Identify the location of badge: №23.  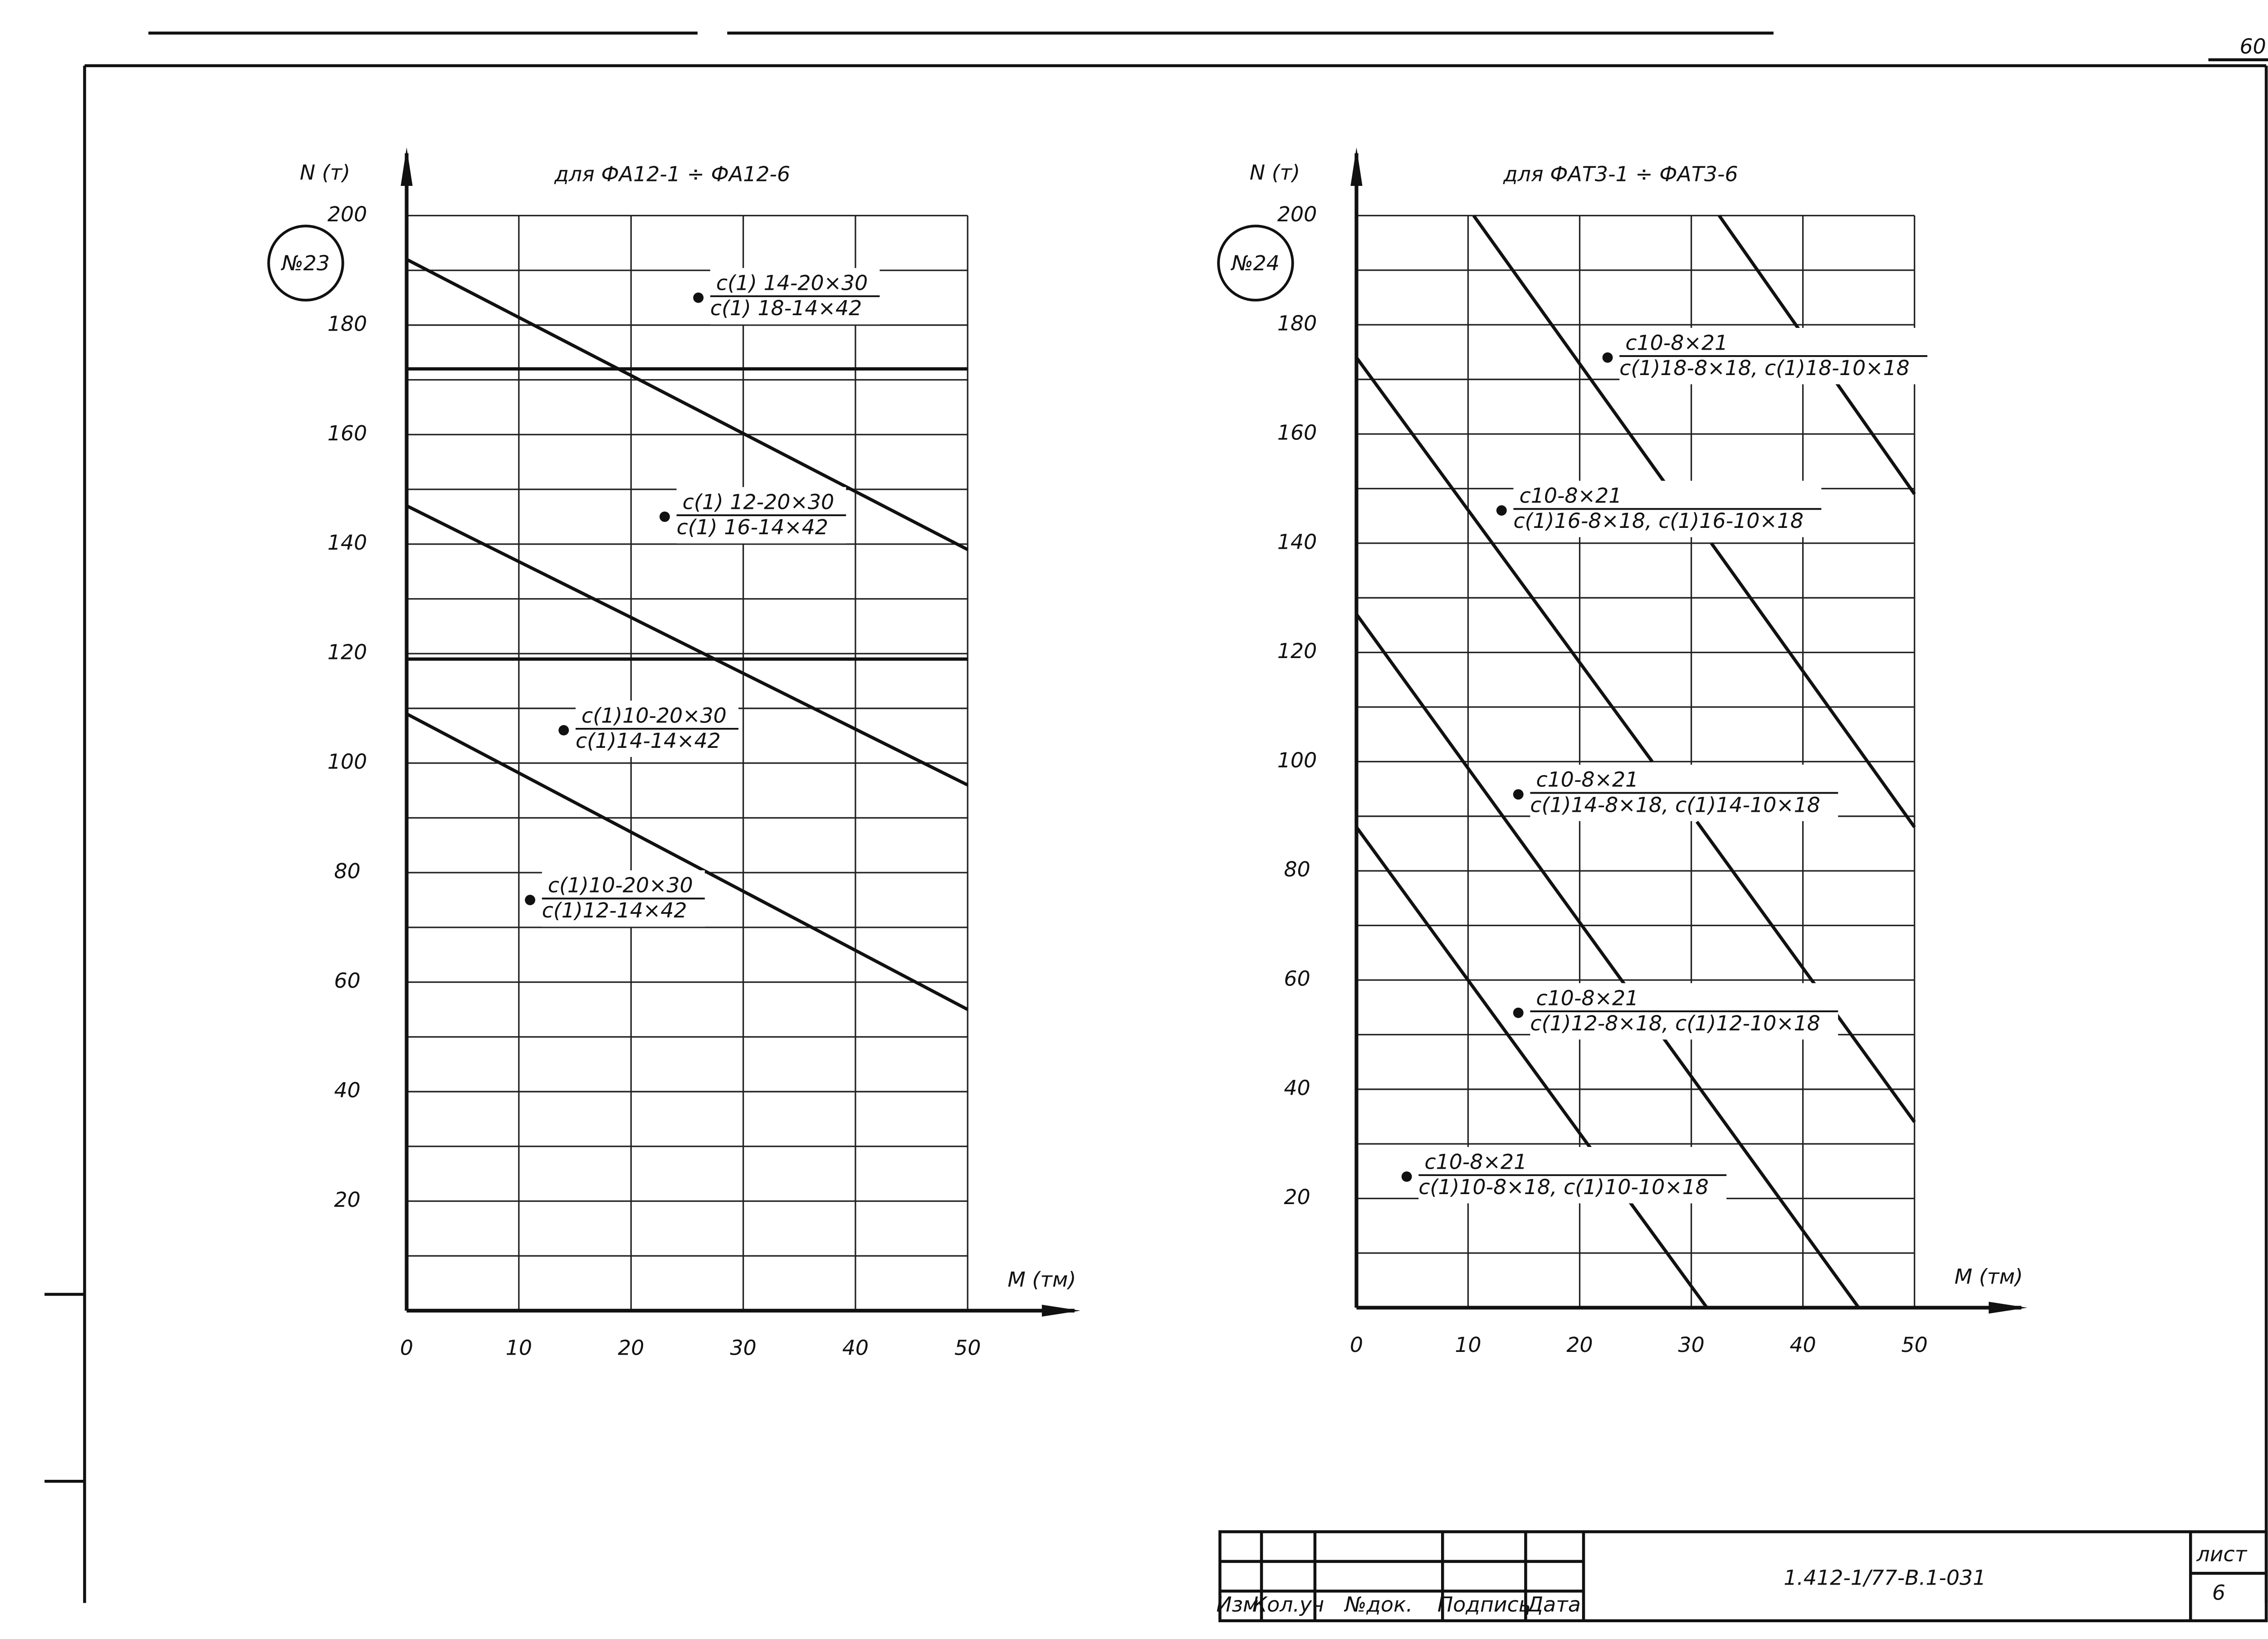
(305, 263).